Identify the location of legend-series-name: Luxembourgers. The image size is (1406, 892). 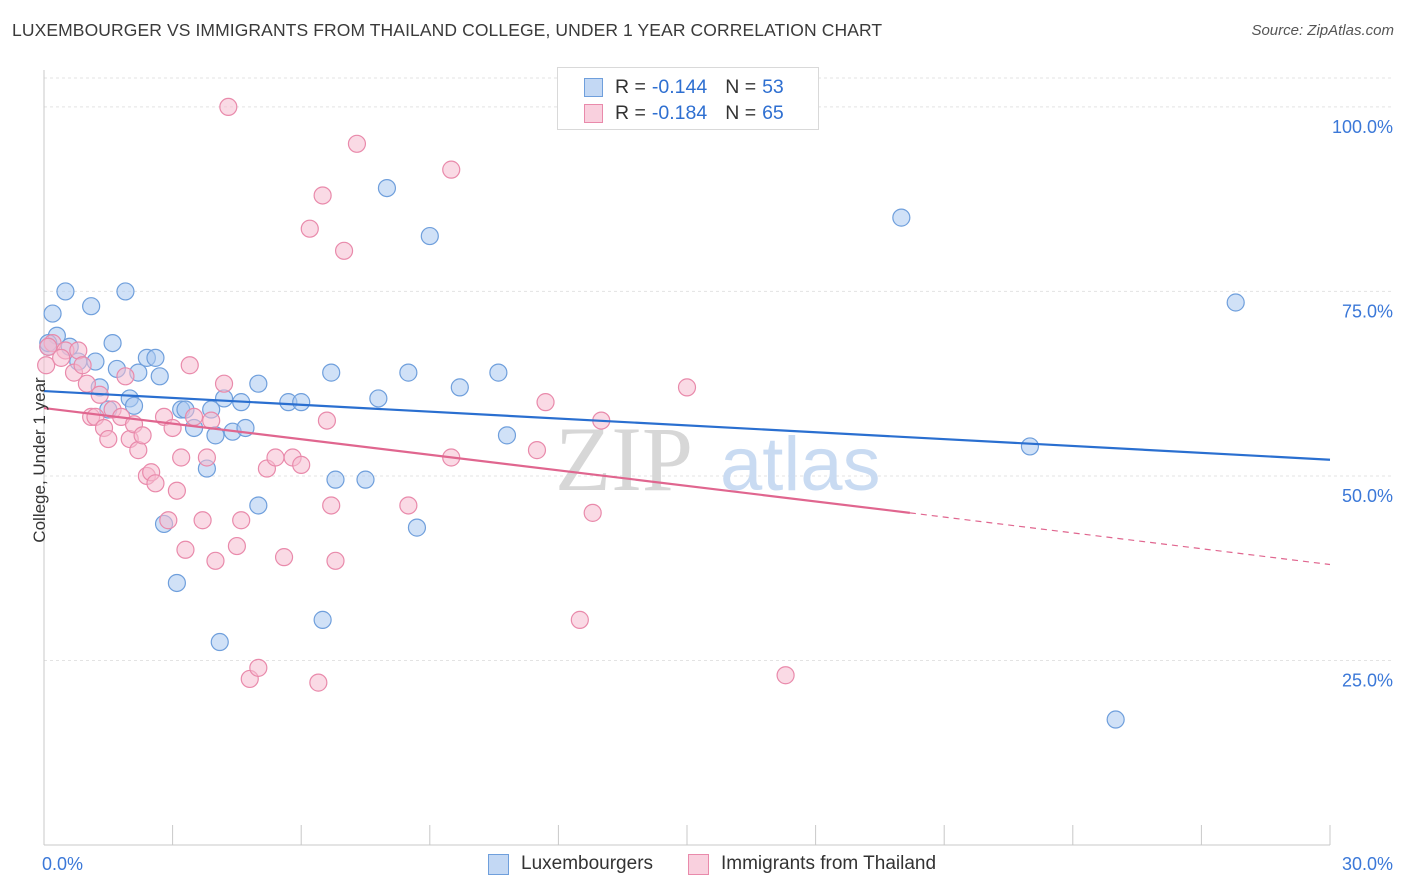
(587, 863).